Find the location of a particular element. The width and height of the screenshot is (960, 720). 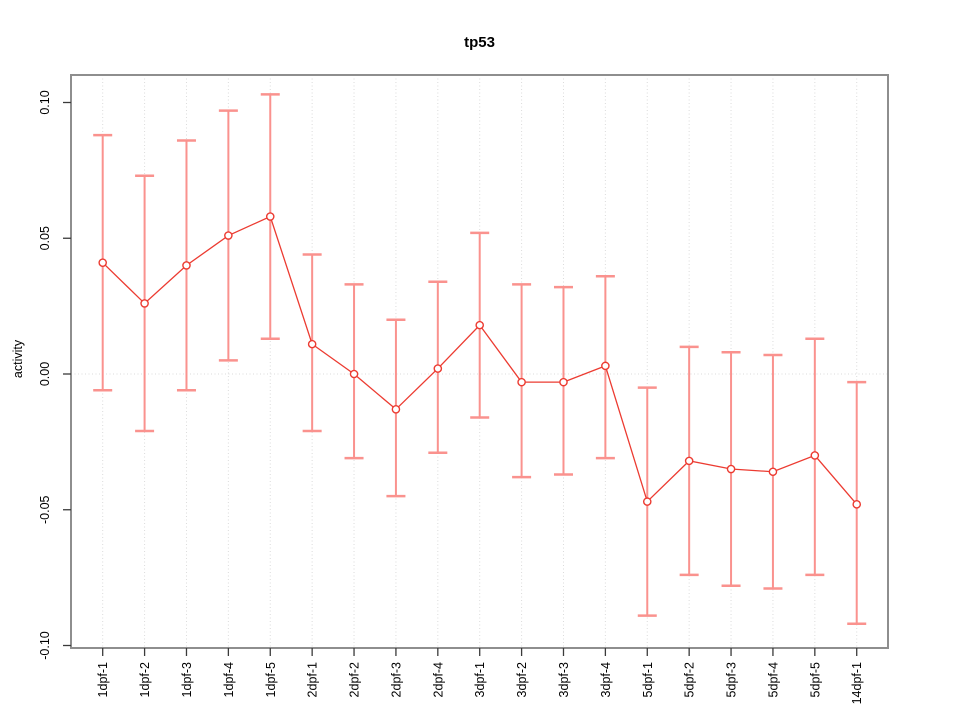

y-axis-tick-label: 0.05 is located at coordinates (45, 238).